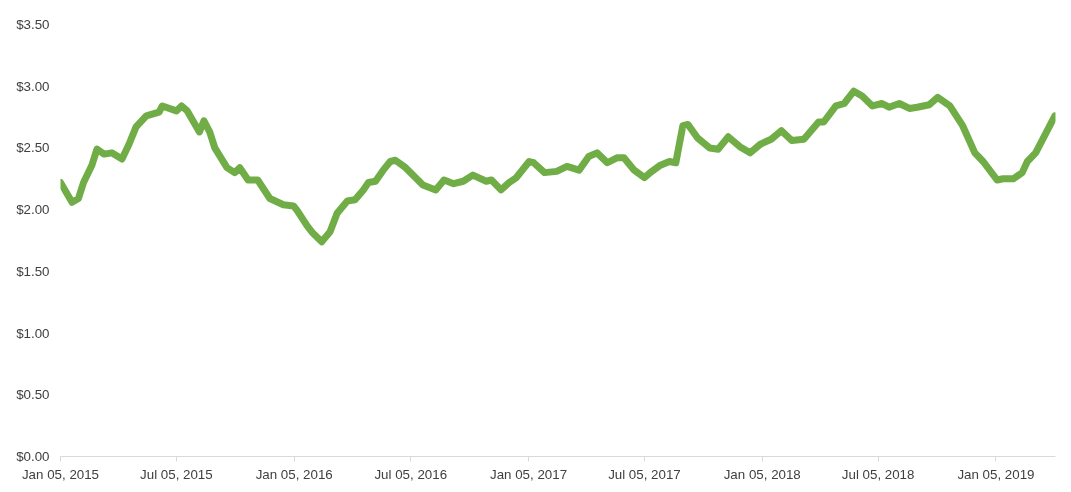  I want to click on x-tick-label: Jan 05, 2019, so click(996, 474).